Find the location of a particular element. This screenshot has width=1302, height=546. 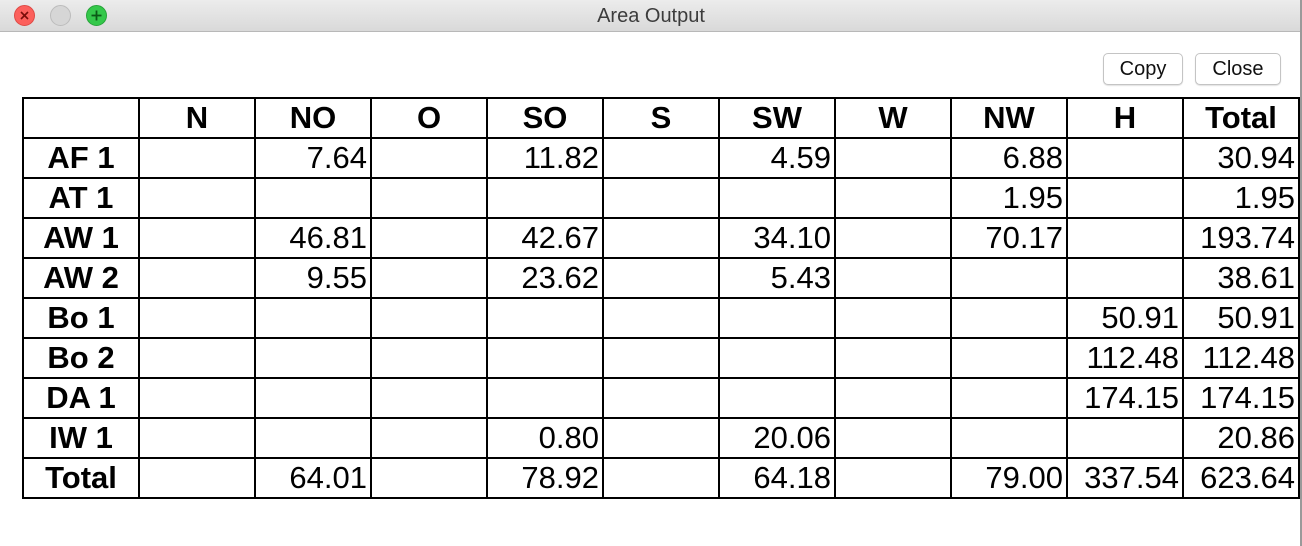

column-header-cell: H is located at coordinates (1125, 118).